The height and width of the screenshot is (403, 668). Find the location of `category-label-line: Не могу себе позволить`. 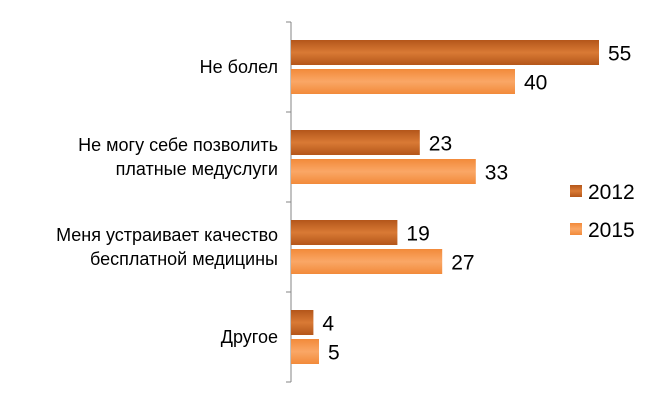

category-label-line: Не могу себе позволить is located at coordinates (178, 145).